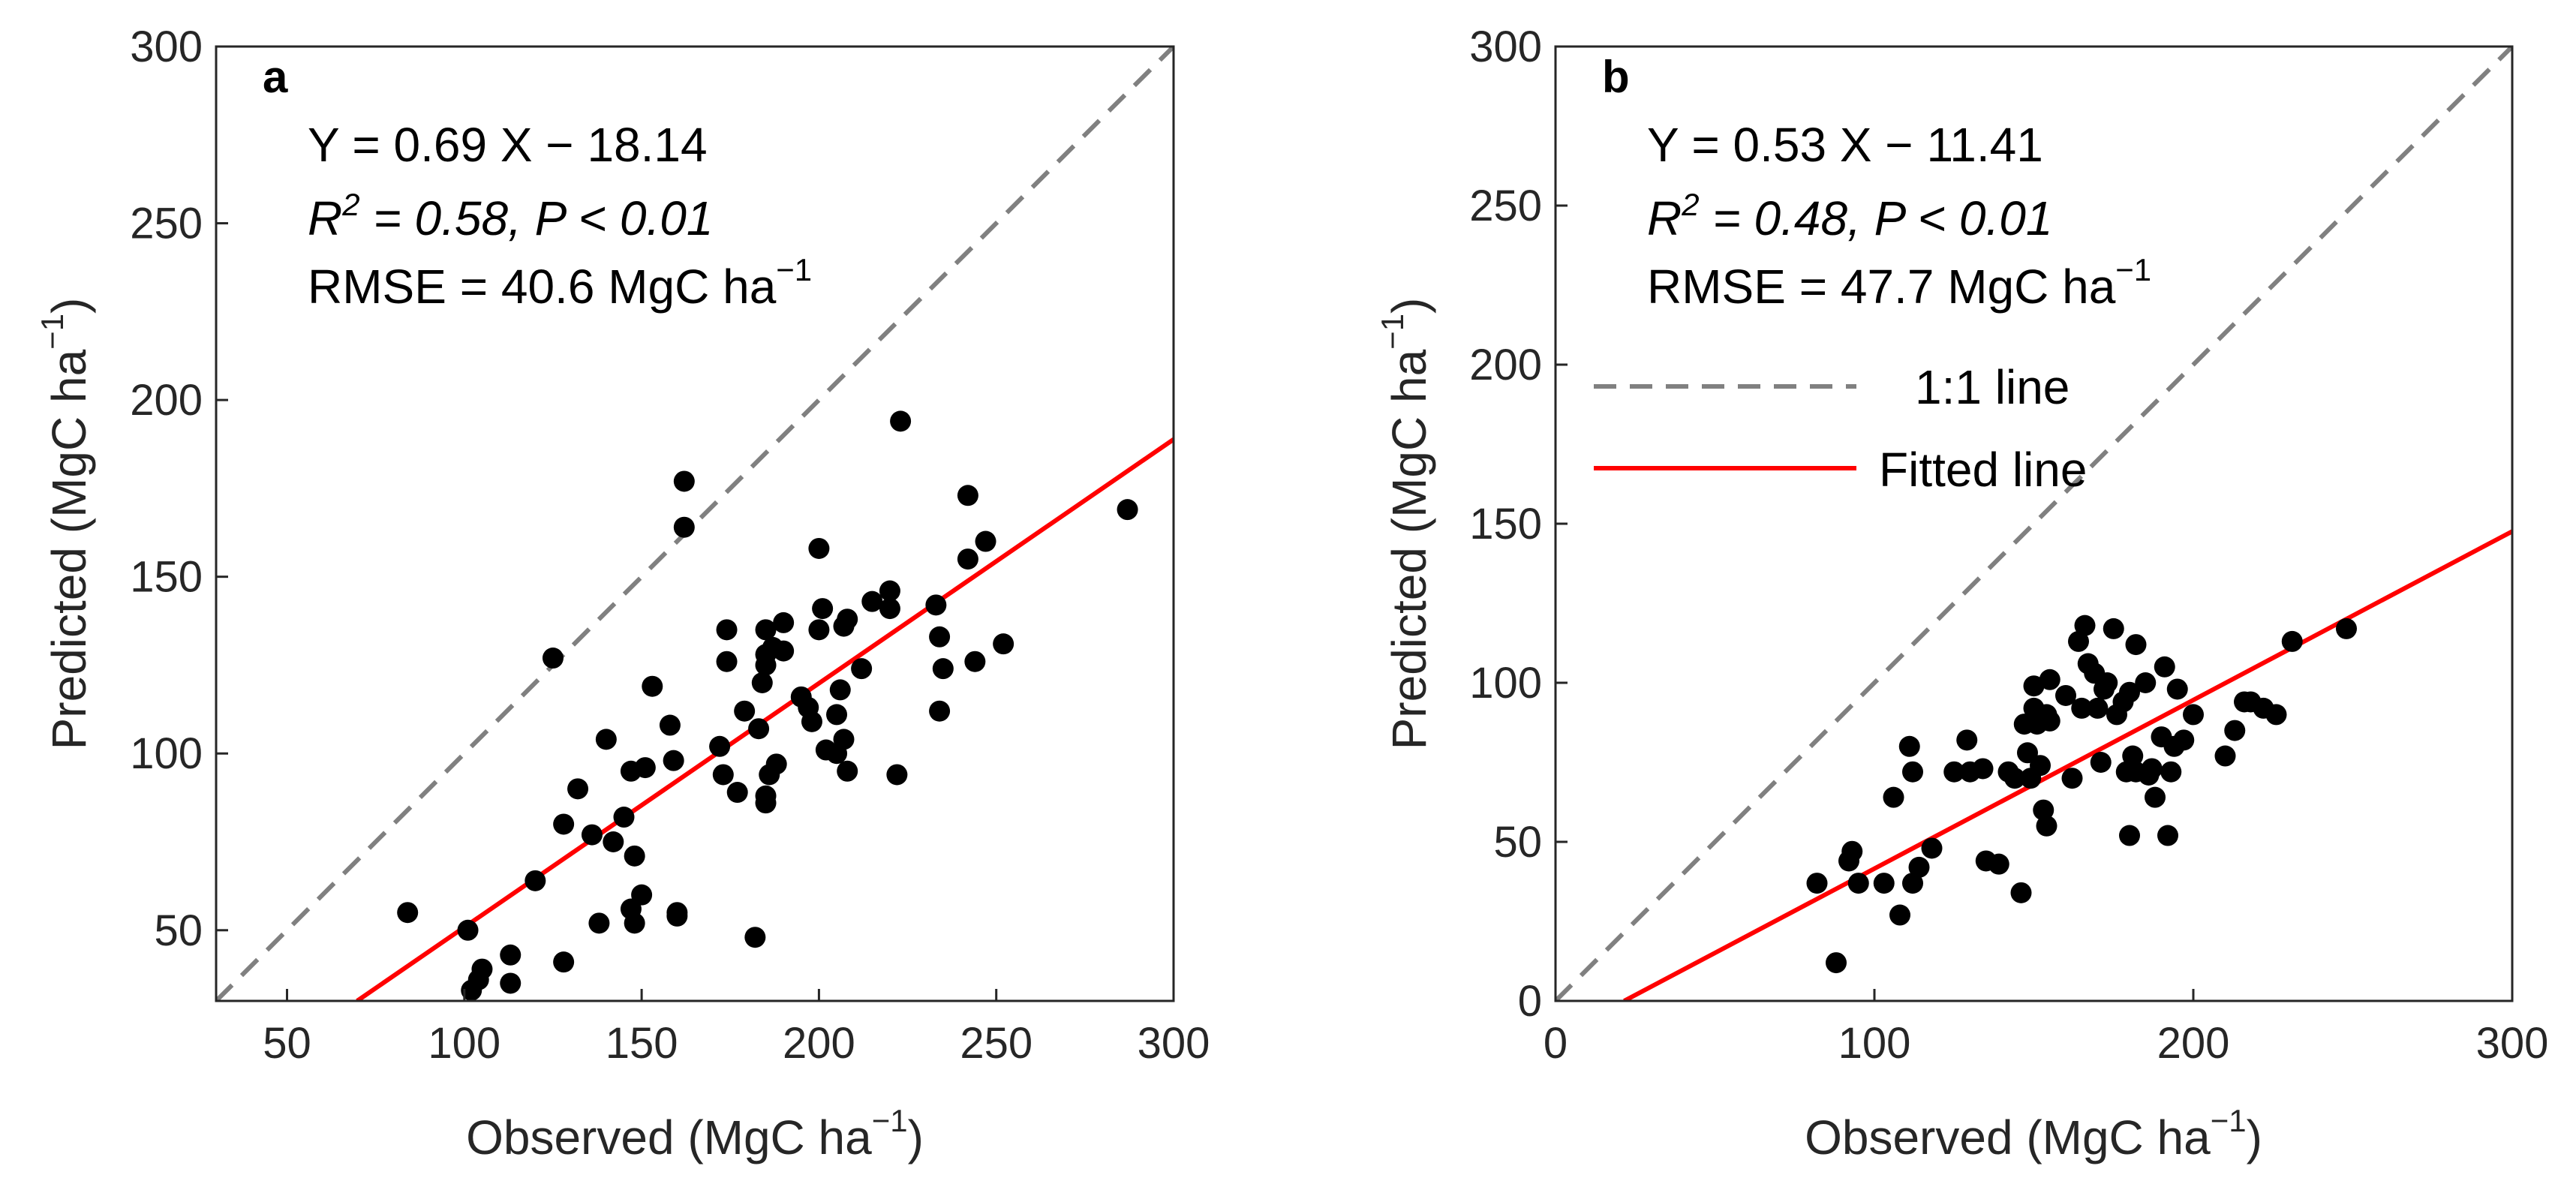 The height and width of the screenshot is (1193, 2576). I want to click on panel-a-y-tick-label: 300, so click(166, 47).